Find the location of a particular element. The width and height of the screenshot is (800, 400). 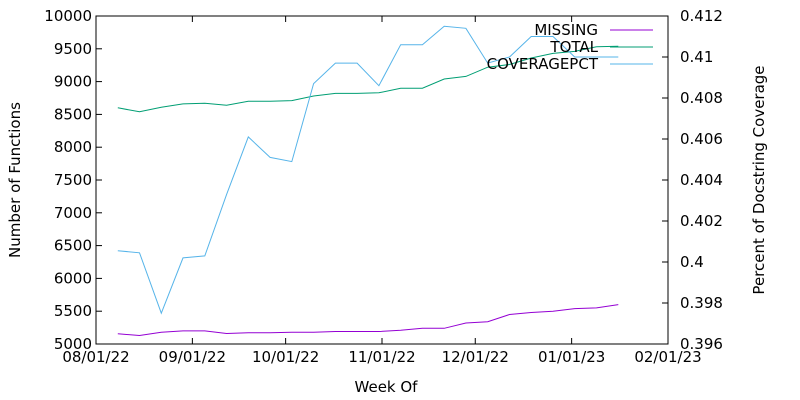

y-tick-label: 6500 is located at coordinates (73, 246).